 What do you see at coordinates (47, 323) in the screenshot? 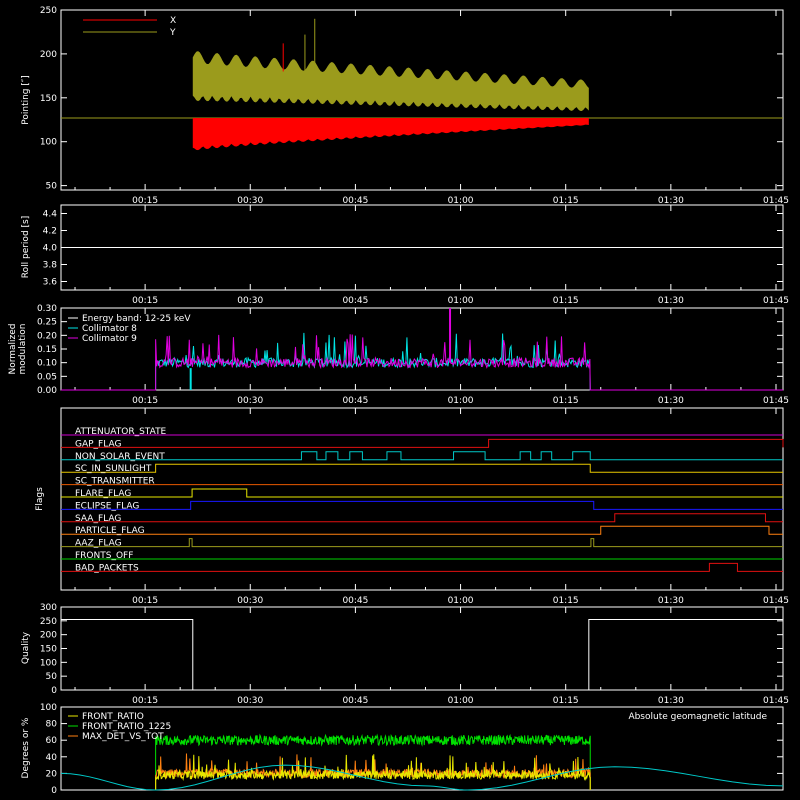
I see `y-tick-label: 0.25` at bounding box center [47, 323].